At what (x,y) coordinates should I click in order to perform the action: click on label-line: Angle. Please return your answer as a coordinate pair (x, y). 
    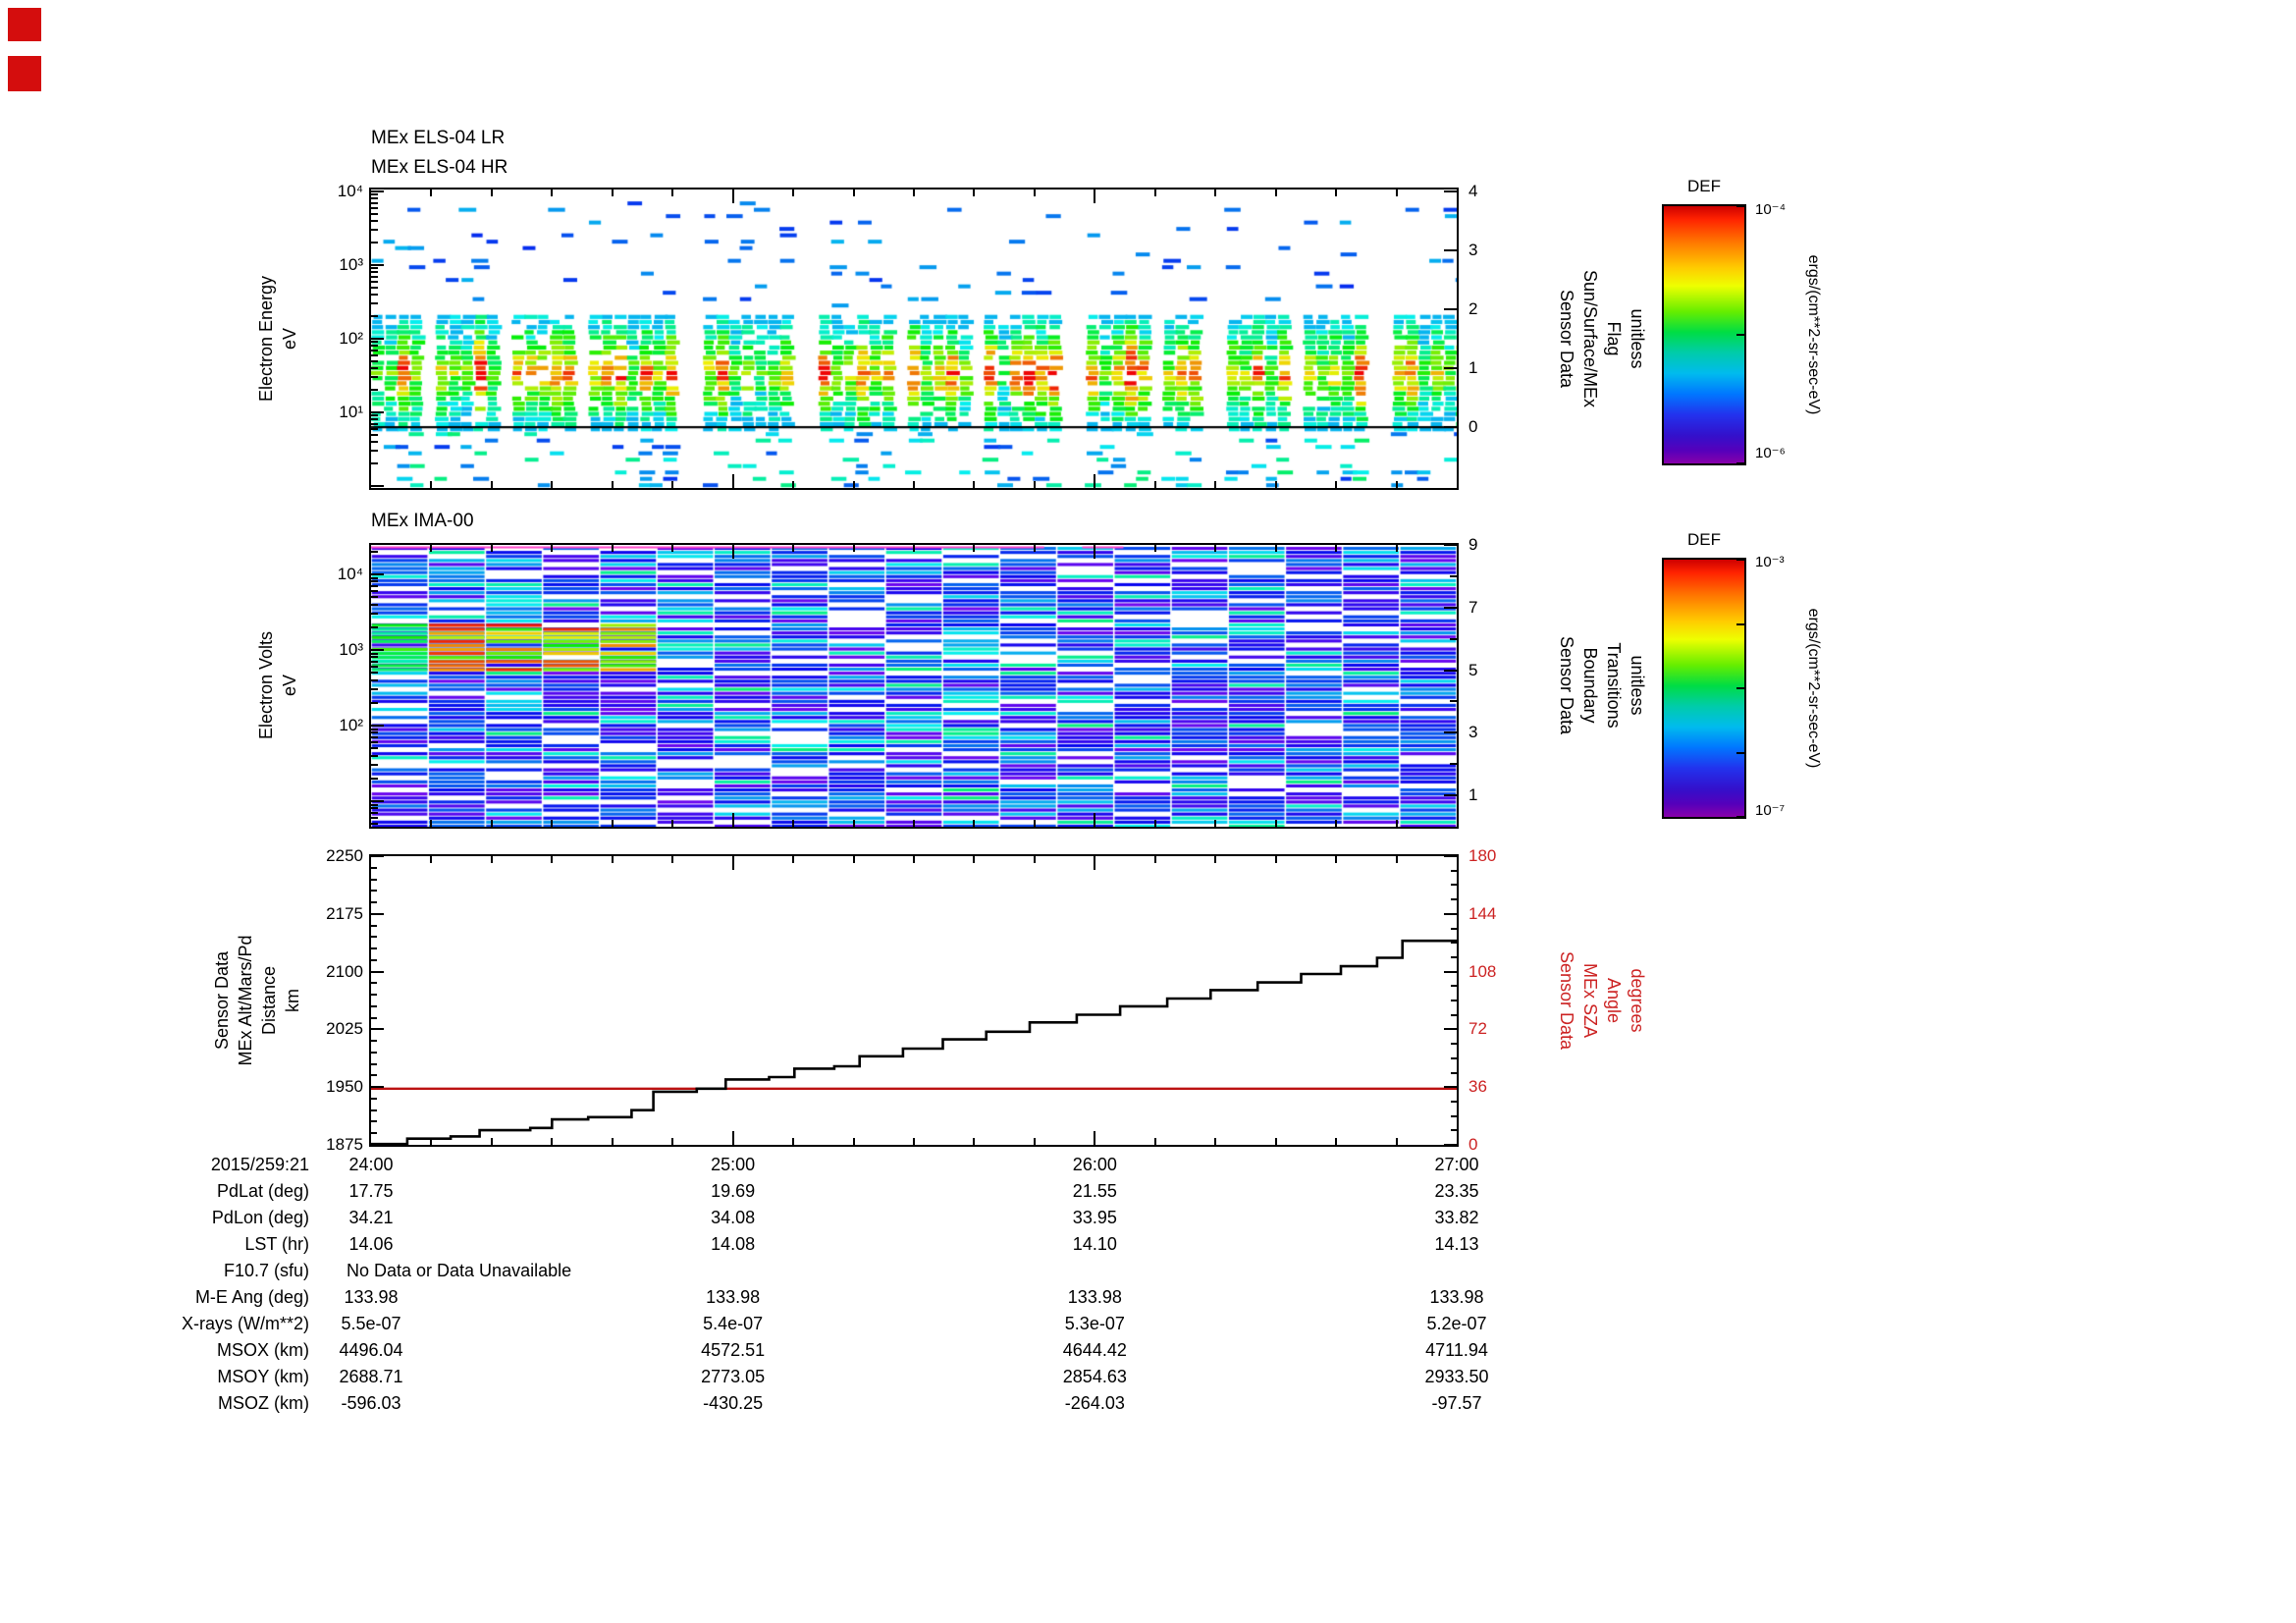
    Looking at the image, I should click on (1614, 1000).